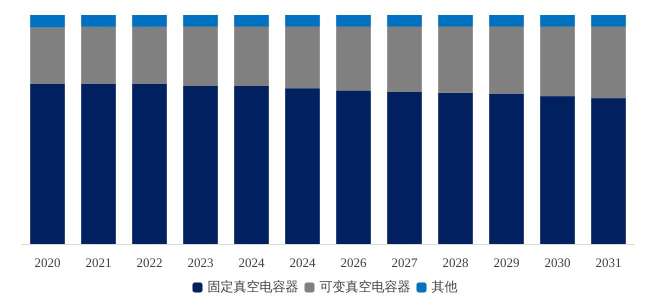  I want to click on legend-label: 可变真空电容器, so click(365, 287).